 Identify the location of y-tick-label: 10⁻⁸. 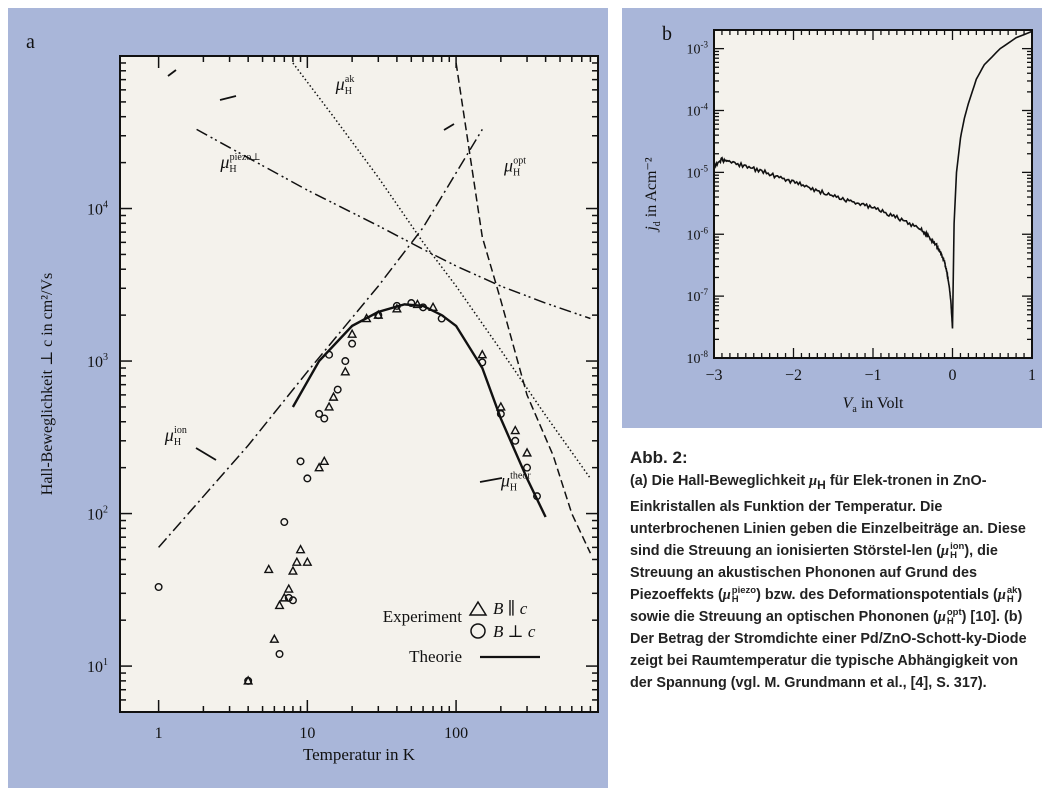
(698, 358).